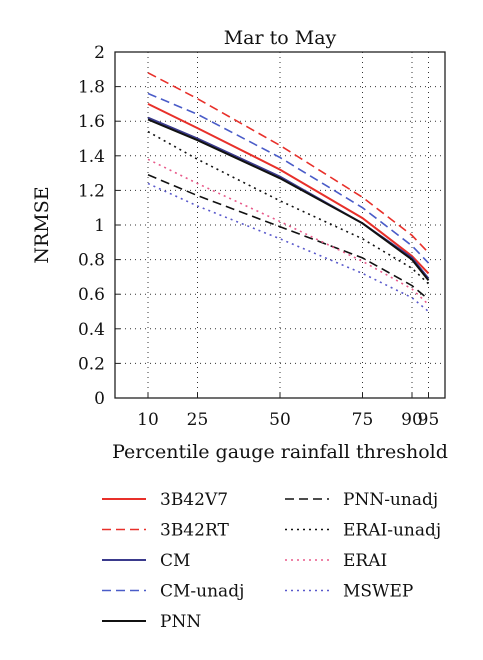 The image size is (483, 660). I want to click on y-tick-label: 0.4, so click(91, 330).